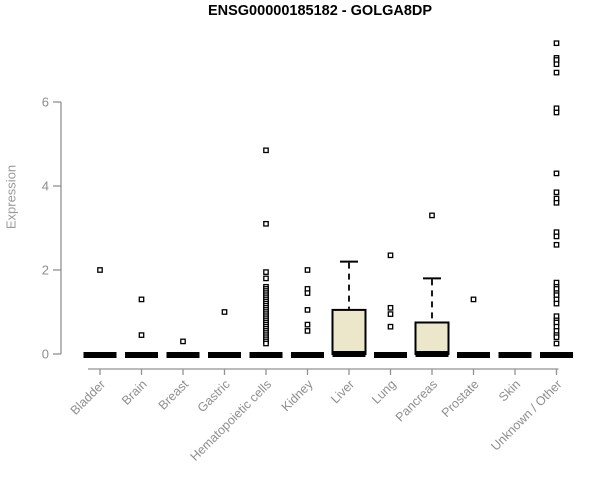 The image size is (600, 500). I want to click on y-tick-label: 0, so click(45, 354).